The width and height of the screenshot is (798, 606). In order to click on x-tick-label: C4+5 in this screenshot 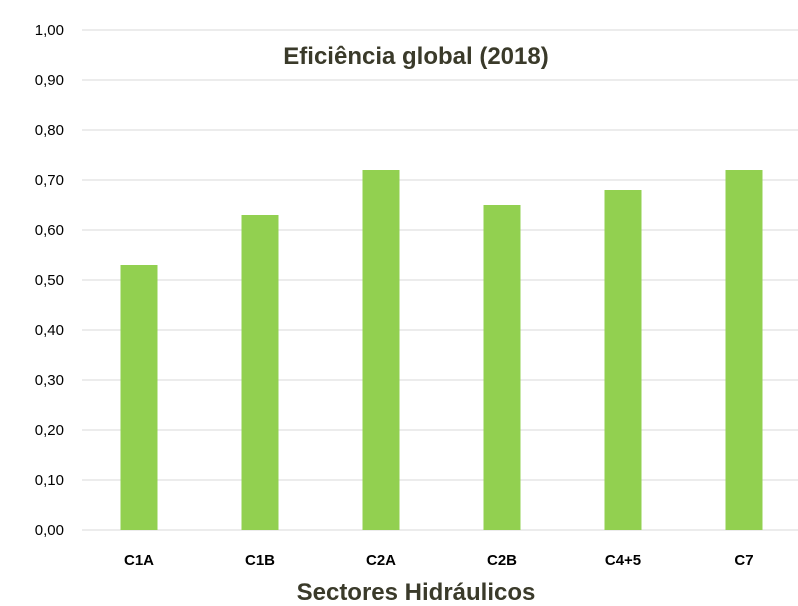, I will do `click(623, 560)`.